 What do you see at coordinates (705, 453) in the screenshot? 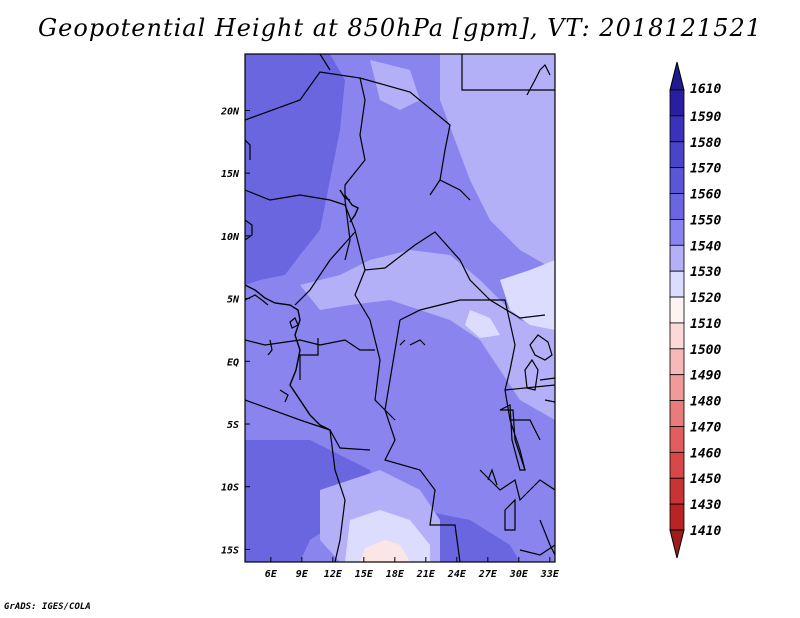
I see `colorbar-level-label: 1460` at bounding box center [705, 453].